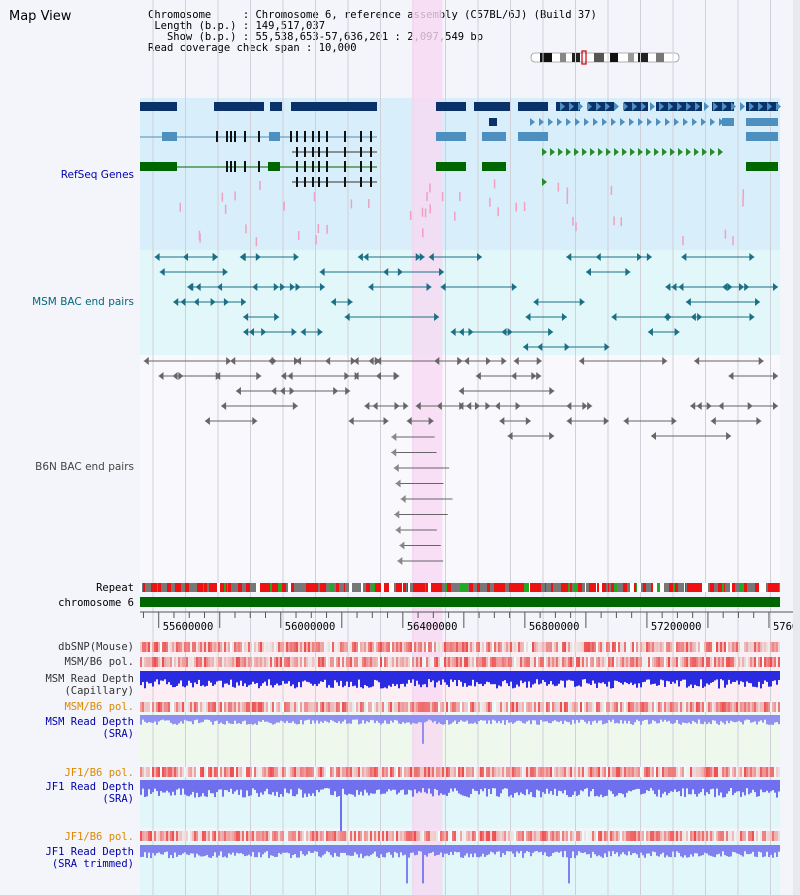 The width and height of the screenshot is (800, 895). What do you see at coordinates (96, 647) in the screenshot?
I see `label-dbsnp: dbSNP(Mouse)` at bounding box center [96, 647].